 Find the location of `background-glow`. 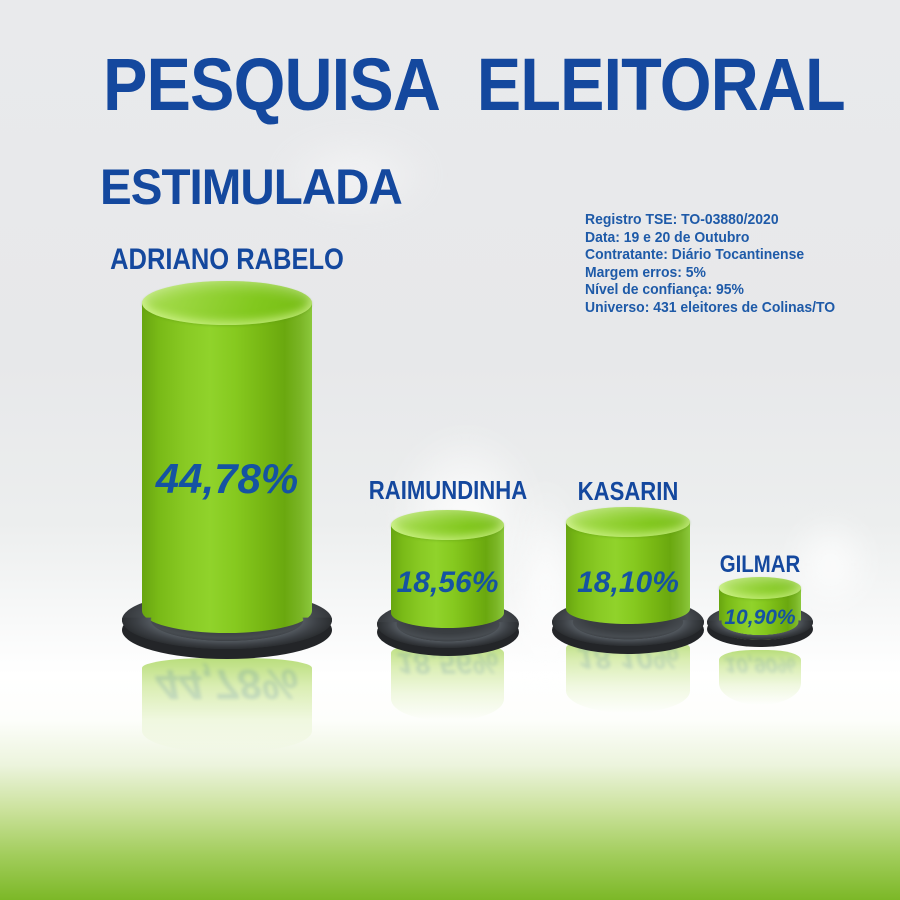

background-glow is located at coordinates (355, 175).